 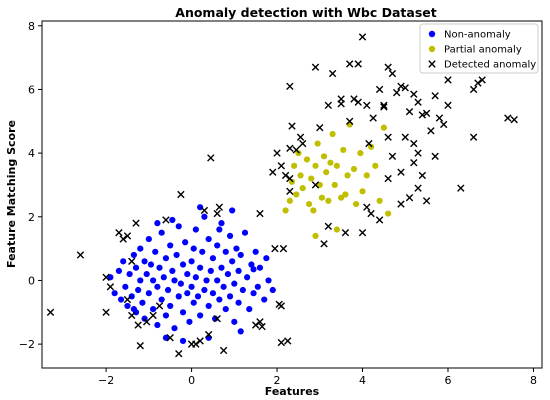 I want to click on x-tick-label: 4, so click(x=362, y=380).